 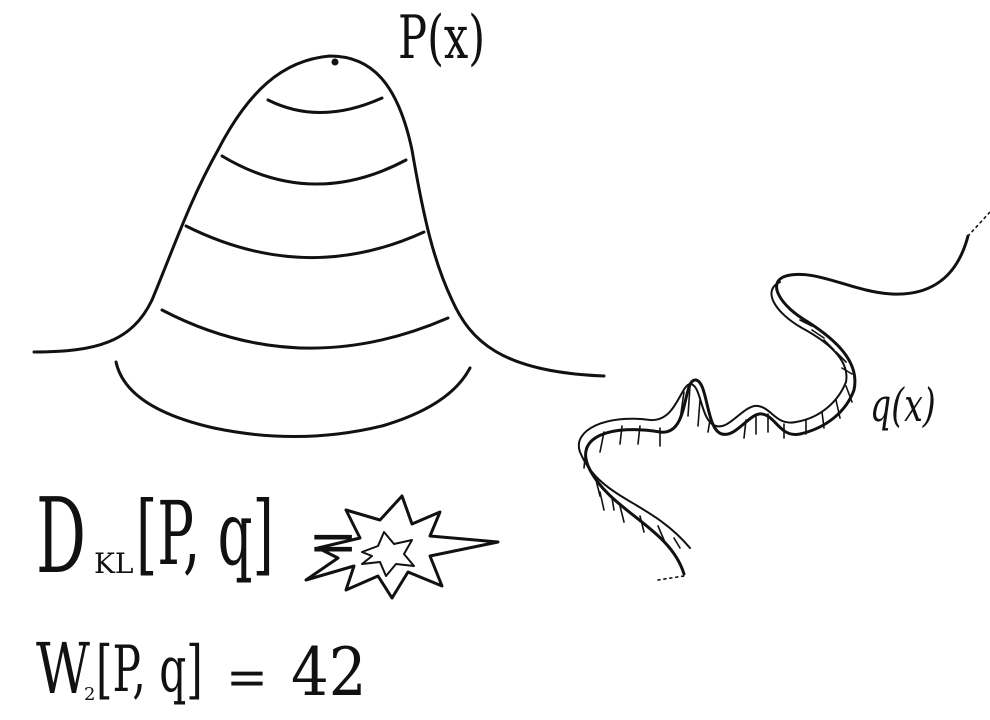 What do you see at coordinates (114, 563) in the screenshot?
I see `kl-subscript: KL` at bounding box center [114, 563].